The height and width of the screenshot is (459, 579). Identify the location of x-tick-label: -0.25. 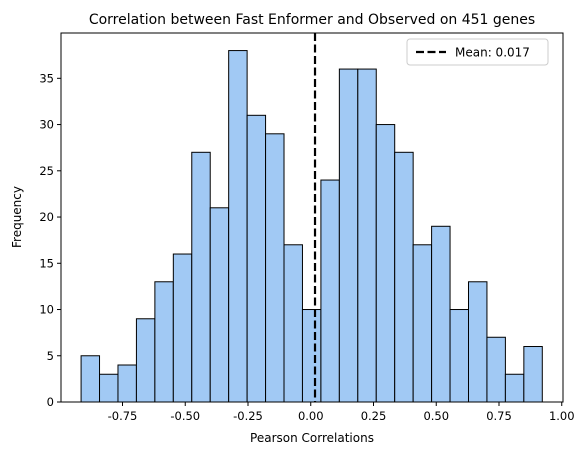
(248, 416).